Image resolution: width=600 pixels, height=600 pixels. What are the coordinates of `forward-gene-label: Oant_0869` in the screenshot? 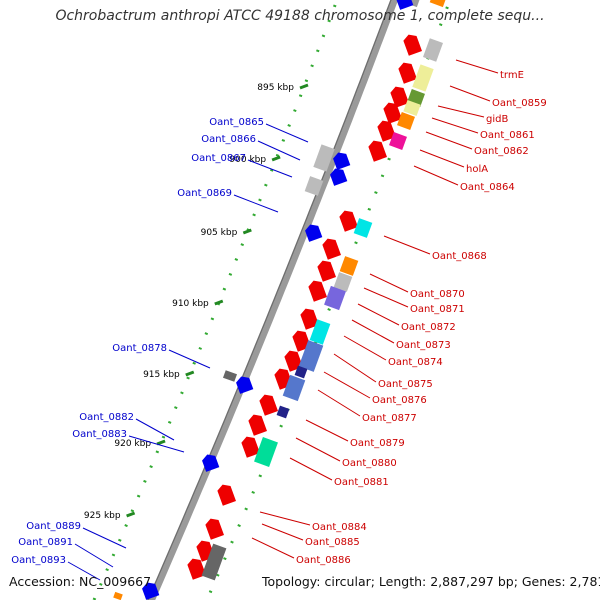 It's located at (204, 193).